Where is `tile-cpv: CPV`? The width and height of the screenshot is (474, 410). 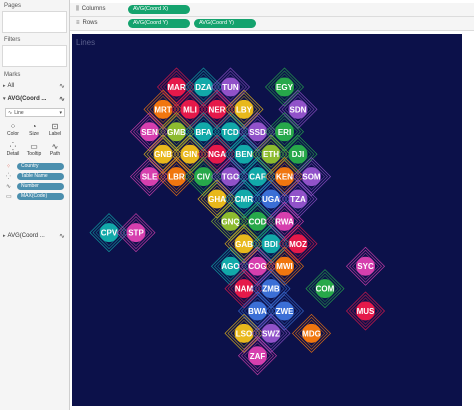
tile-cpv: CPV is located at coordinates (109, 233).